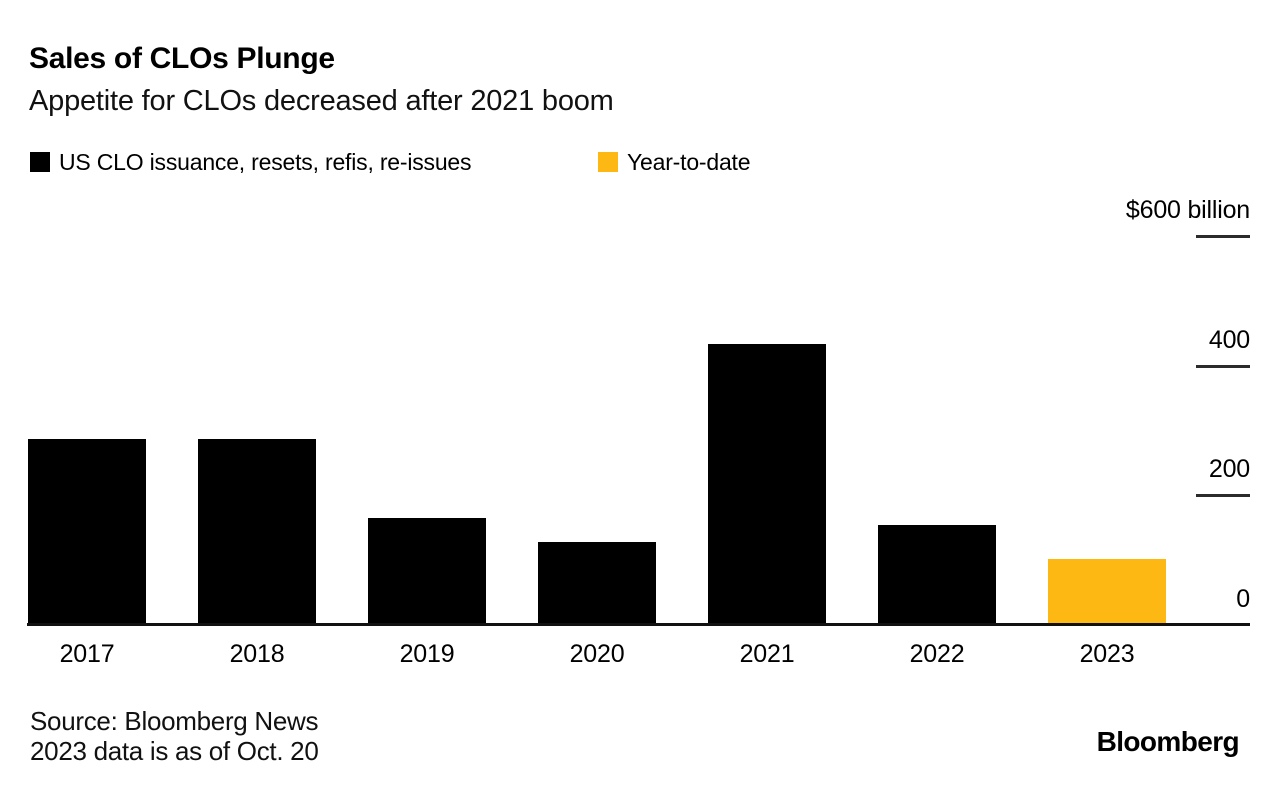  Describe the element at coordinates (1229, 339) in the screenshot. I see `y-tick-label-400: 400` at that location.